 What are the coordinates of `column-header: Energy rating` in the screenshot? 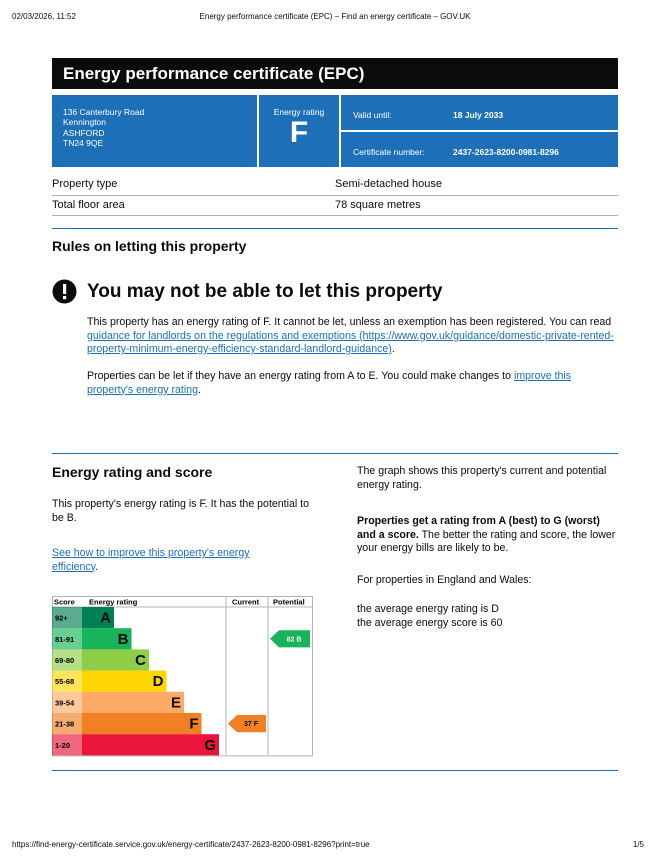 It's located at (113, 602).